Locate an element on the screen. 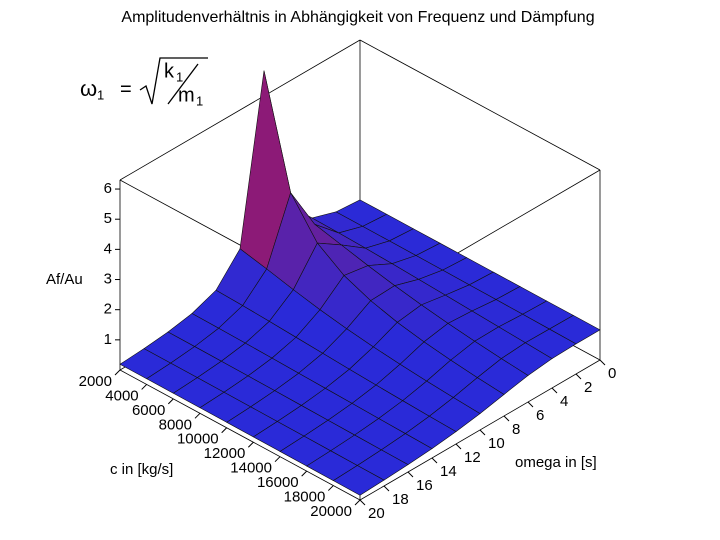 The image size is (720, 540). y-axis-label: omega in [s] is located at coordinates (556, 462).